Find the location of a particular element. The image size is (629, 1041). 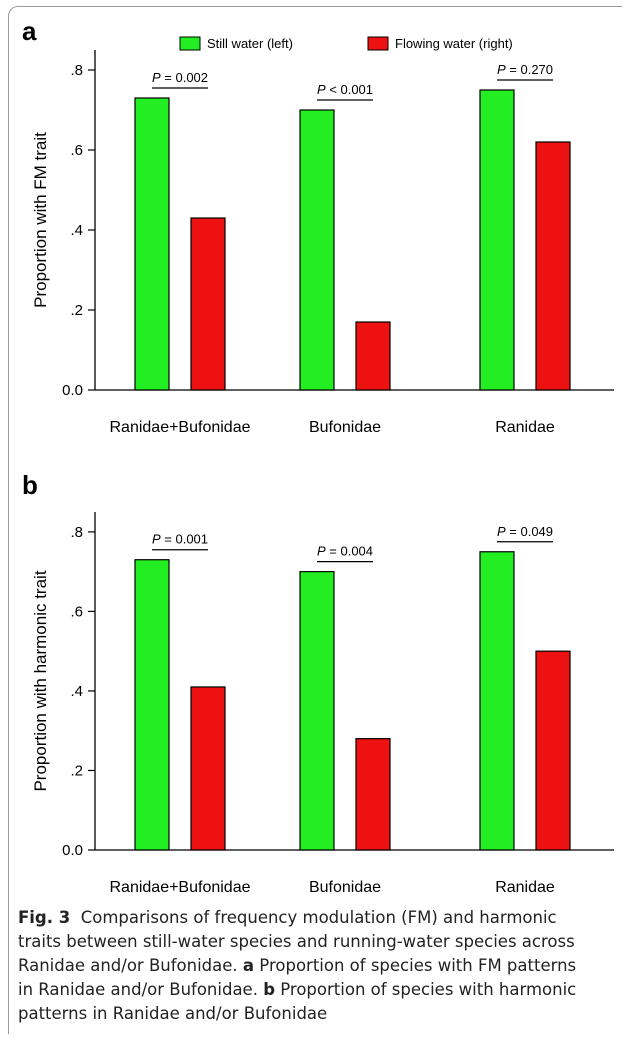

panel-b-letter: b is located at coordinates (30, 485).